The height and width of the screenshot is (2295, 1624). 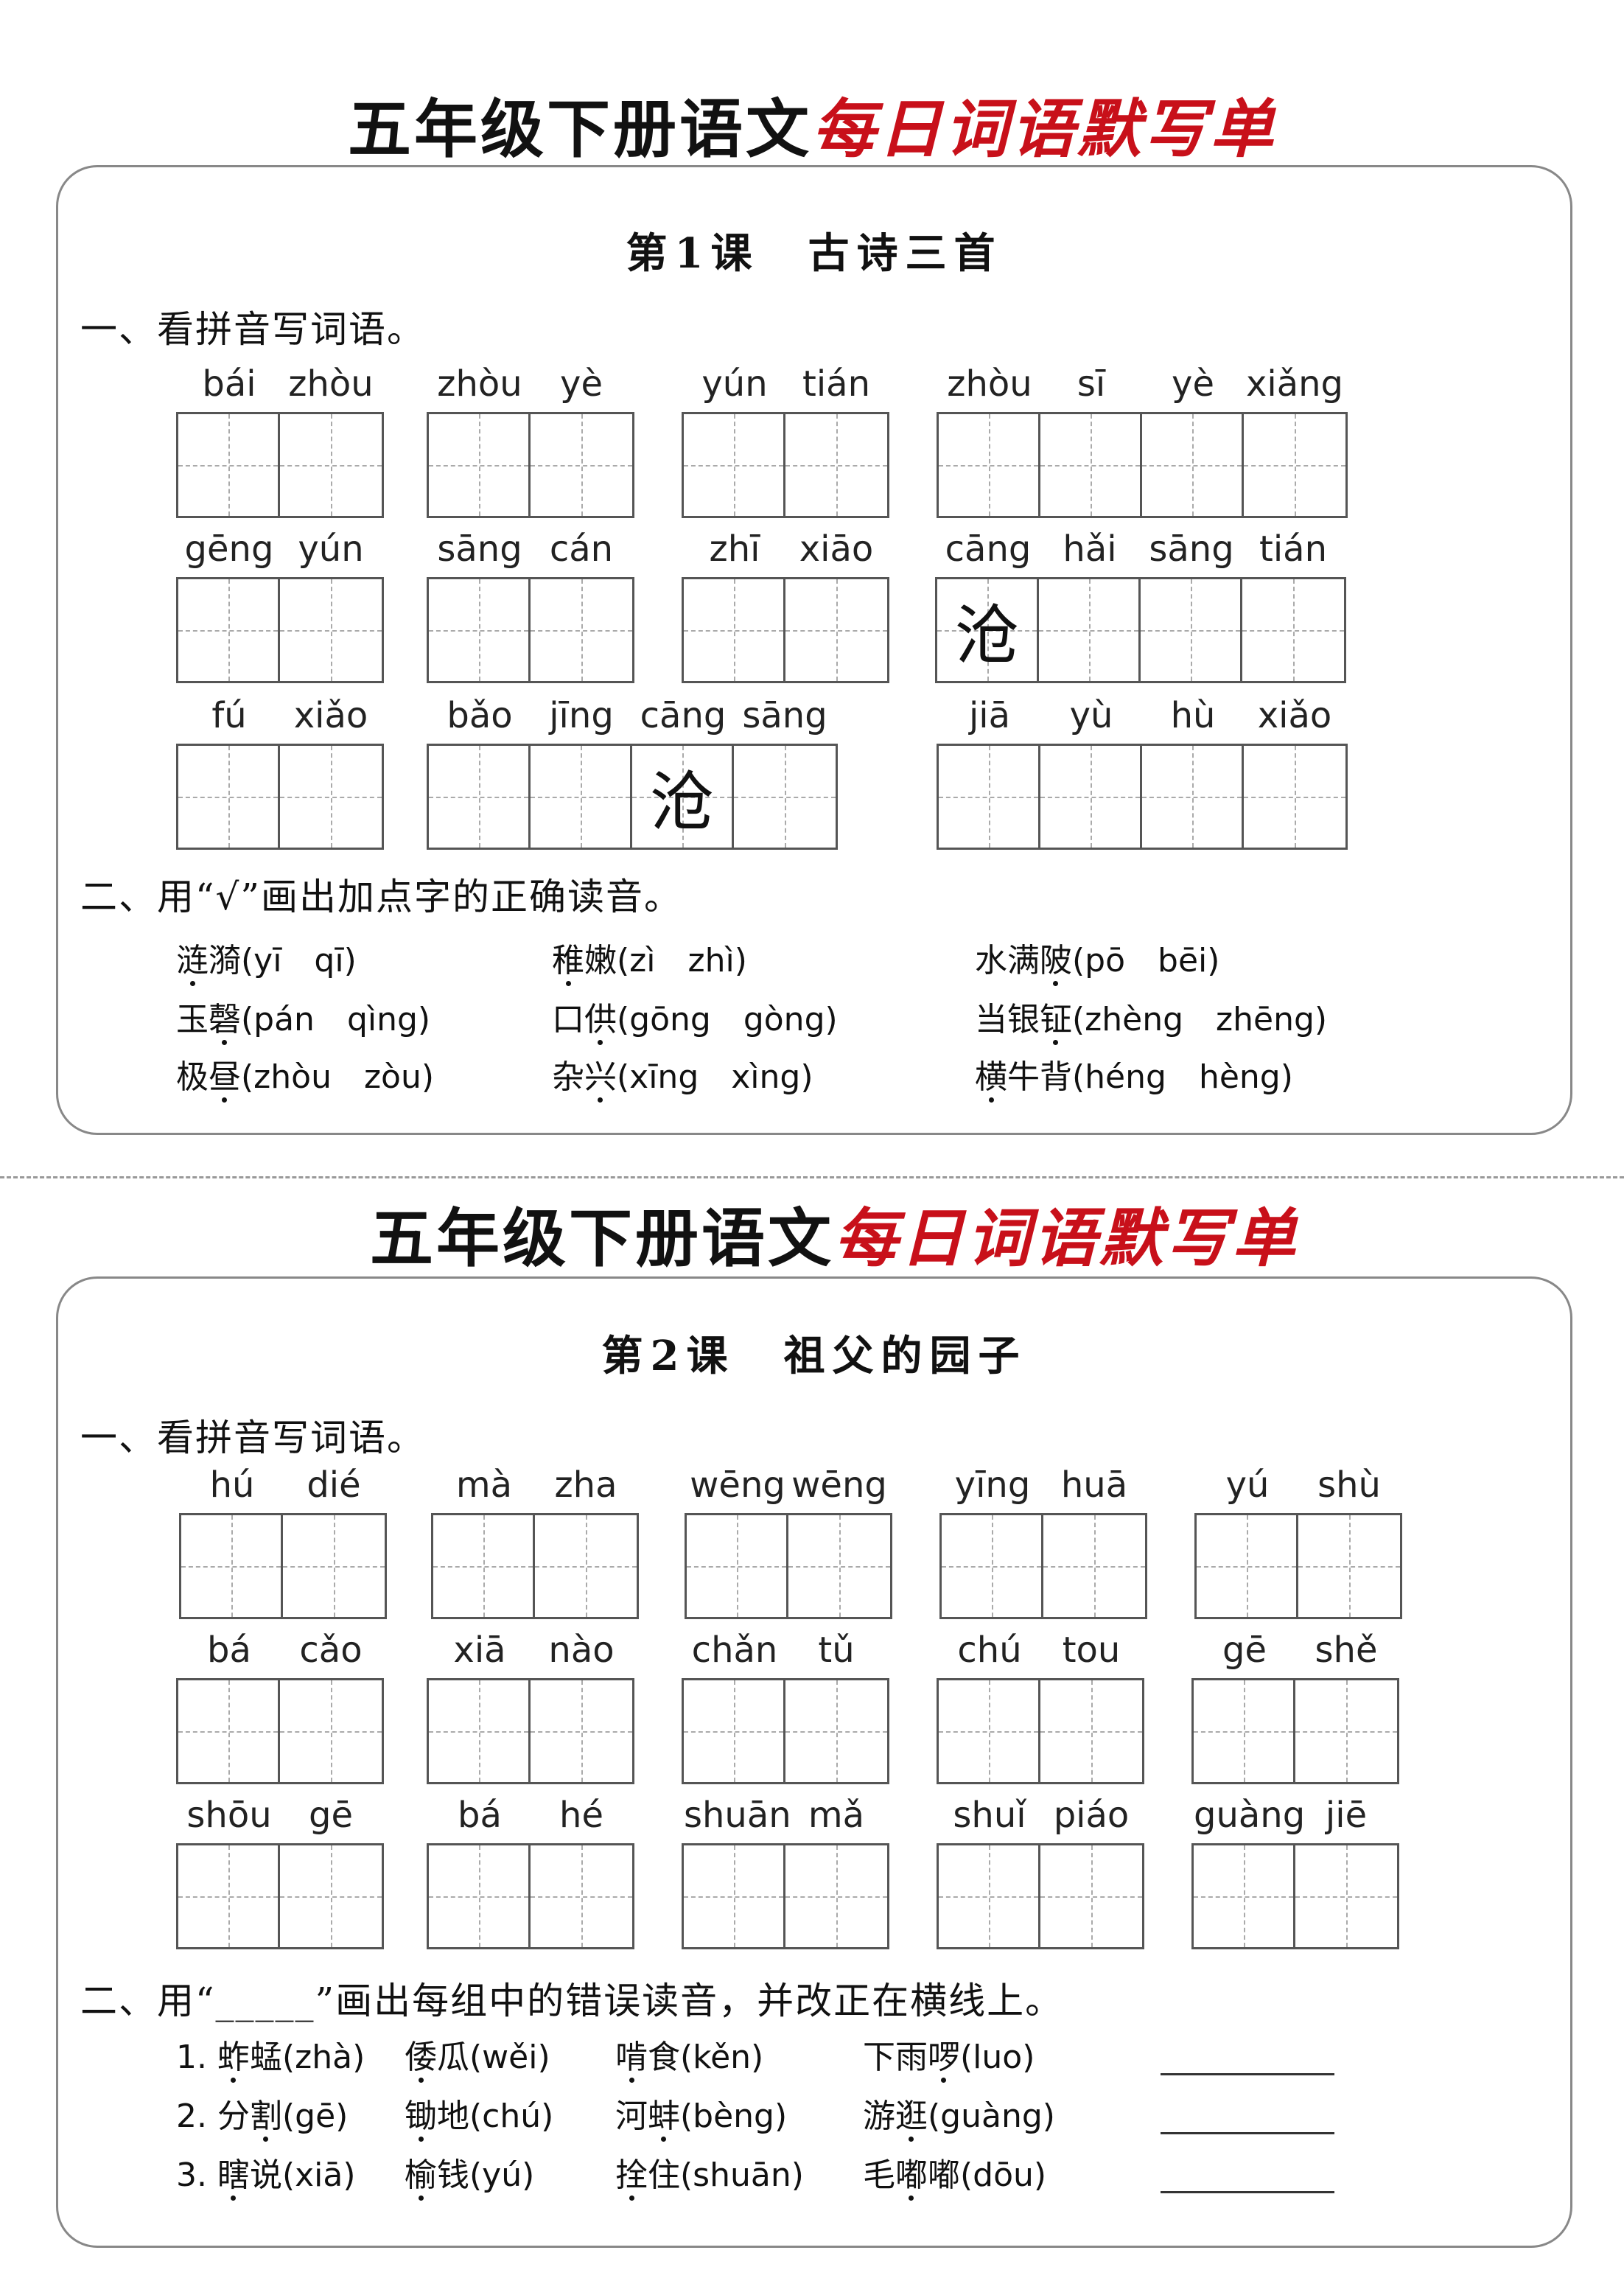 I want to click on emphasis-dot-mark, so click(x=421, y=2080).